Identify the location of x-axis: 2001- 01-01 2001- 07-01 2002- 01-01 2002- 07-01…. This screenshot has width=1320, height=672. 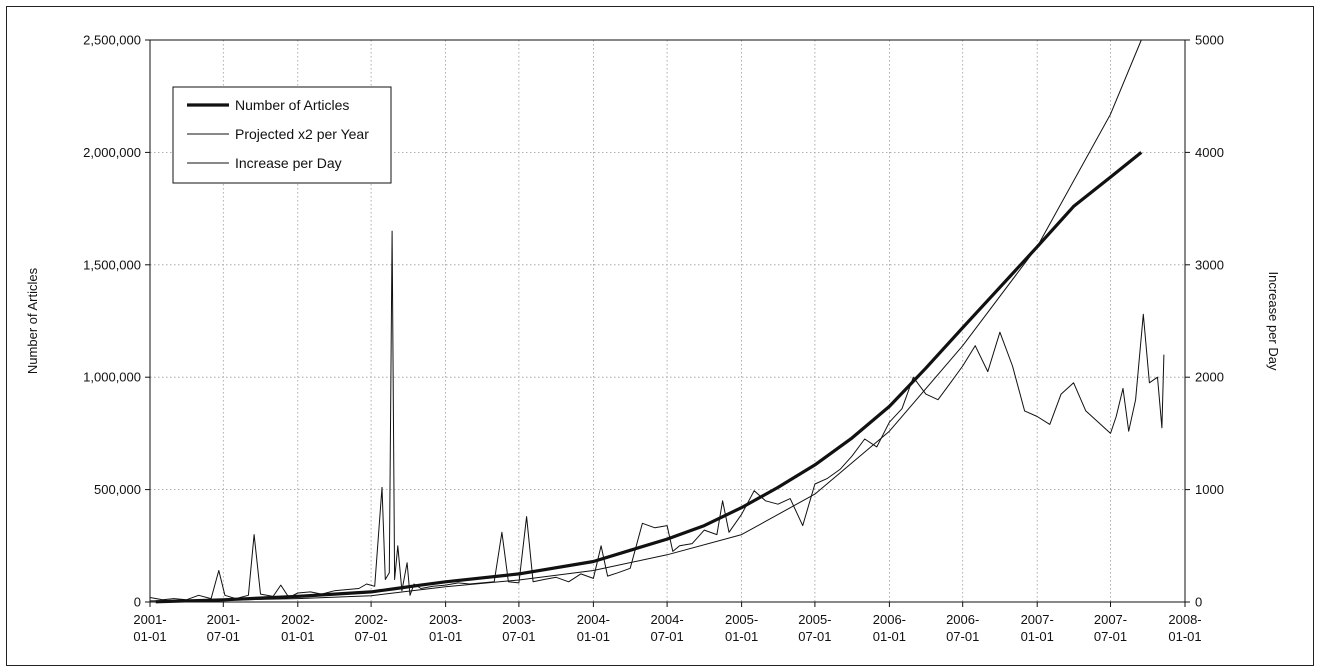
(667, 623).